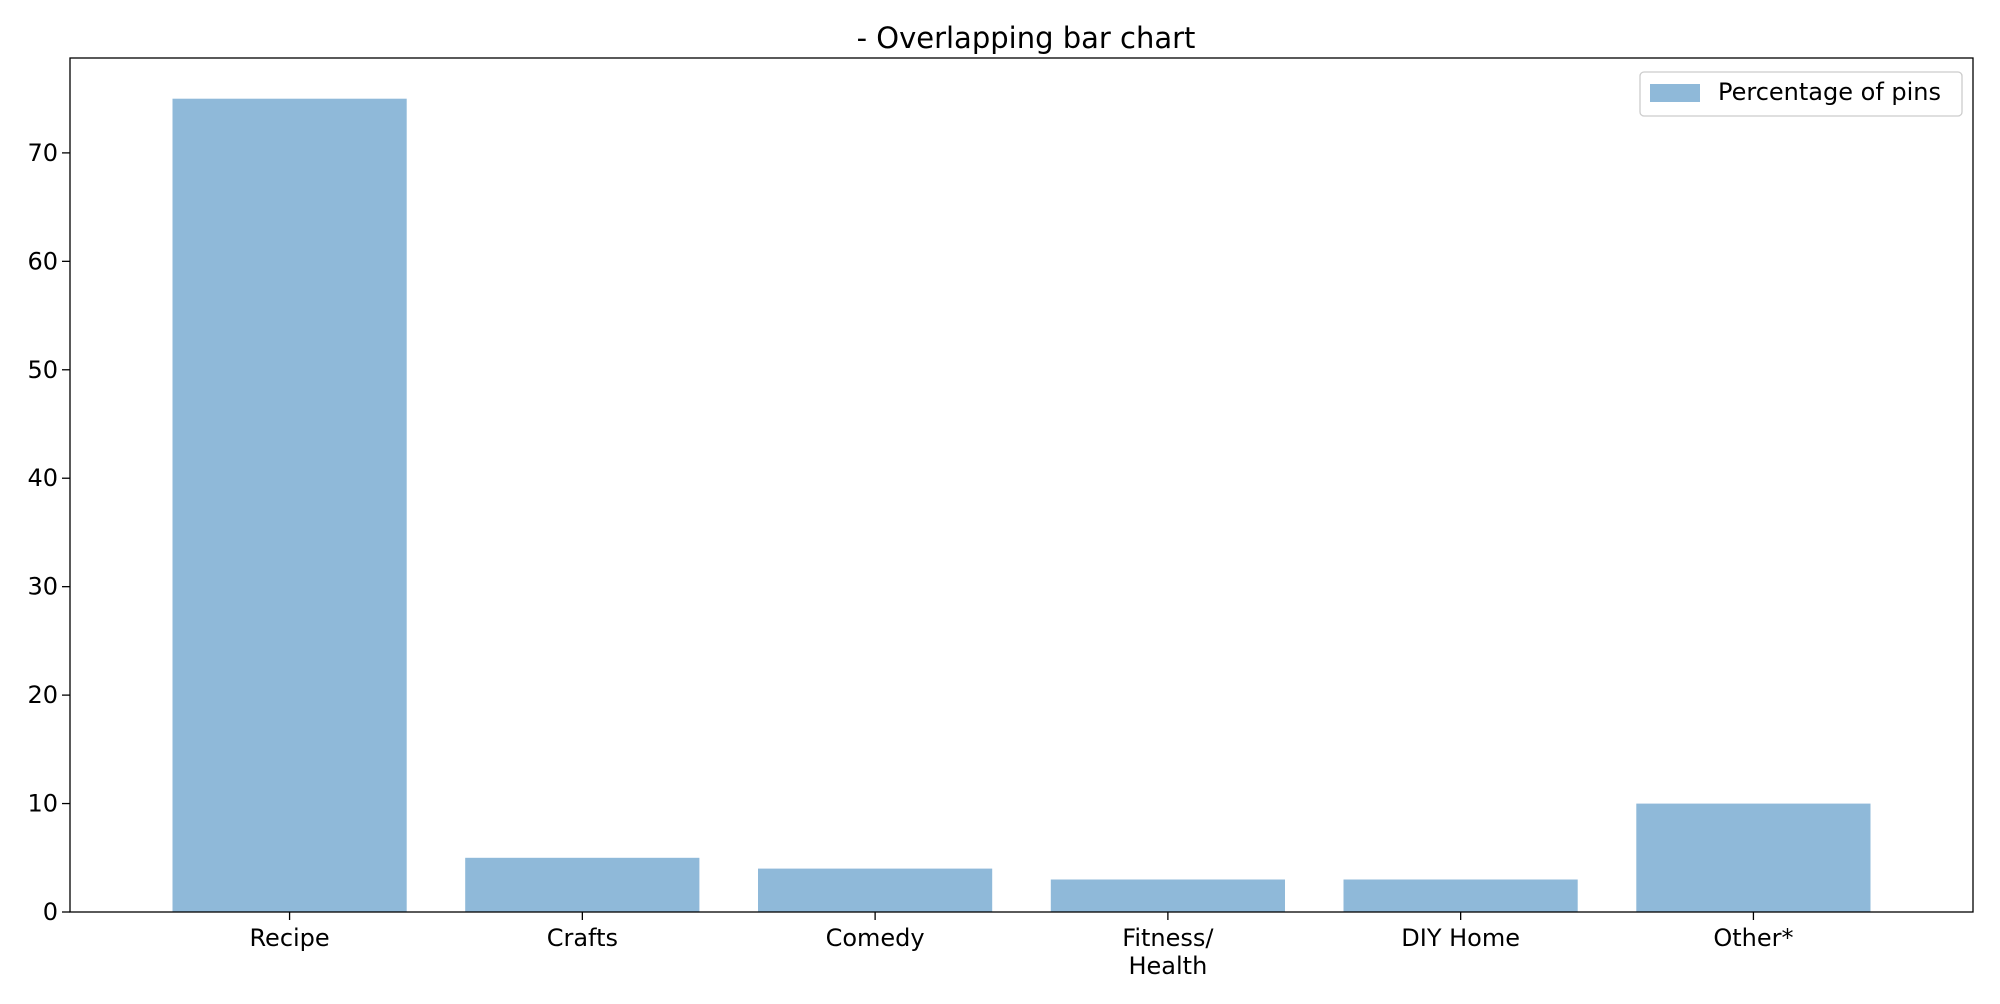 This screenshot has width=2000, height=1004. What do you see at coordinates (1168, 952) in the screenshot?
I see `x-tick-label: Fitness/Health` at bounding box center [1168, 952].